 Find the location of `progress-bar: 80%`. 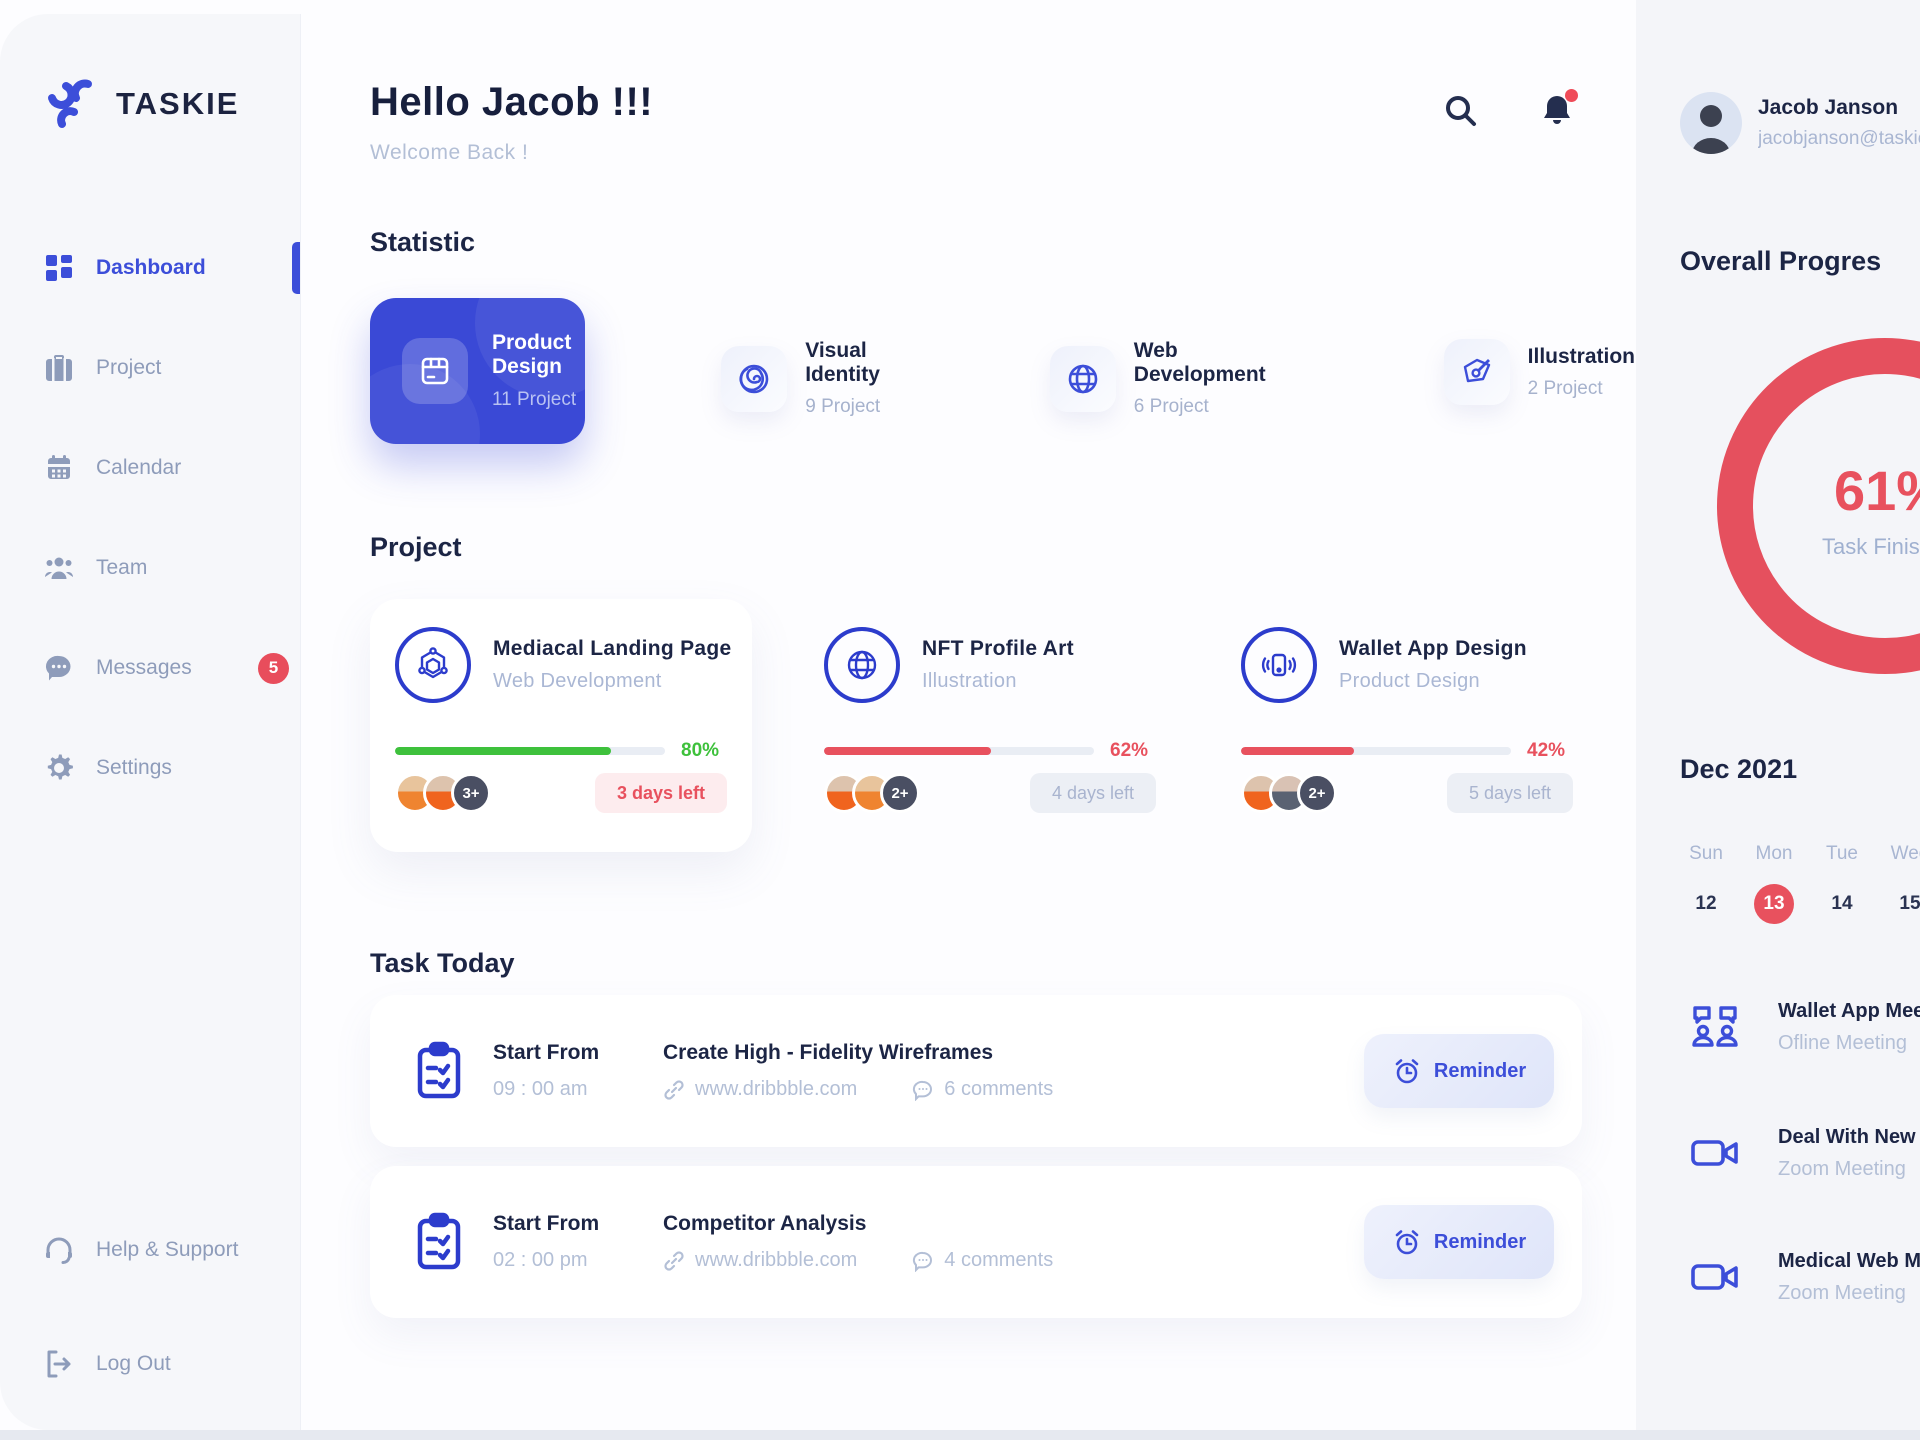

progress-bar: 80% is located at coordinates (561, 751).